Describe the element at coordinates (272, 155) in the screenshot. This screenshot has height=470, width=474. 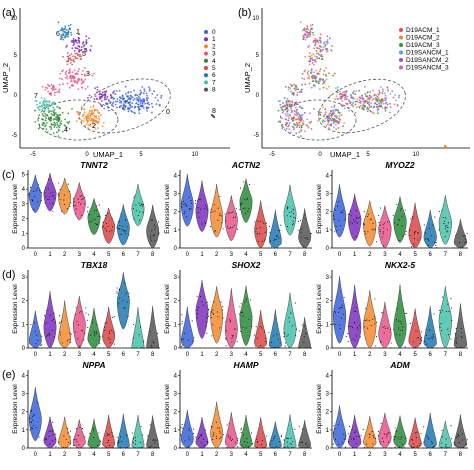
I see `panel-b-x-tick: -5` at that location.